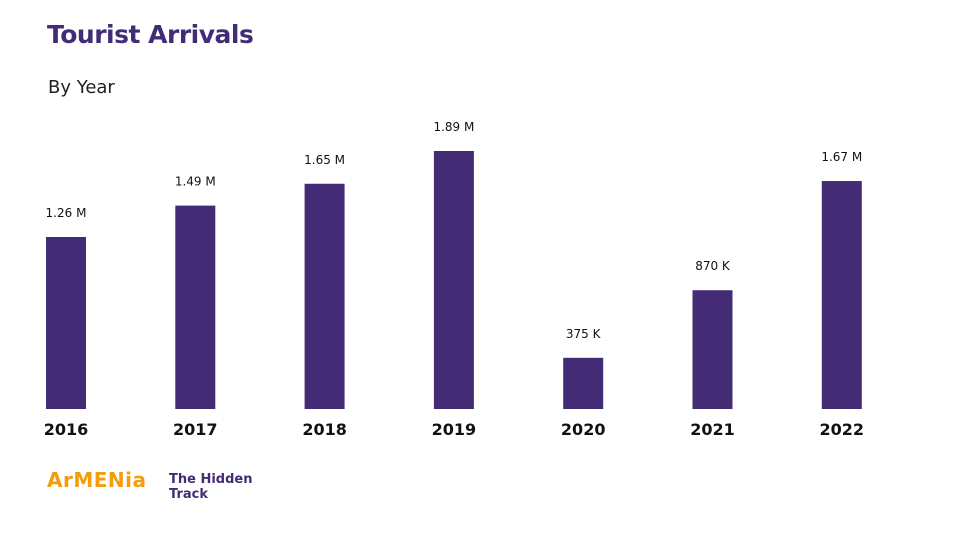  I want to click on data-label: 375 K, so click(584, 334).